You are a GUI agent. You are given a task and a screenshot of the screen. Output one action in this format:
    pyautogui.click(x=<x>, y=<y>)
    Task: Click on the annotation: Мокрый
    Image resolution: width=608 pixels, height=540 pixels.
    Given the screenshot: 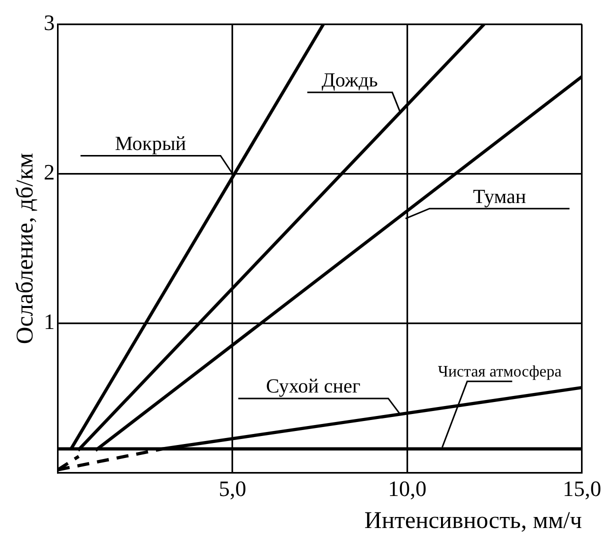 What is the action you would take?
    pyautogui.click(x=150, y=143)
    